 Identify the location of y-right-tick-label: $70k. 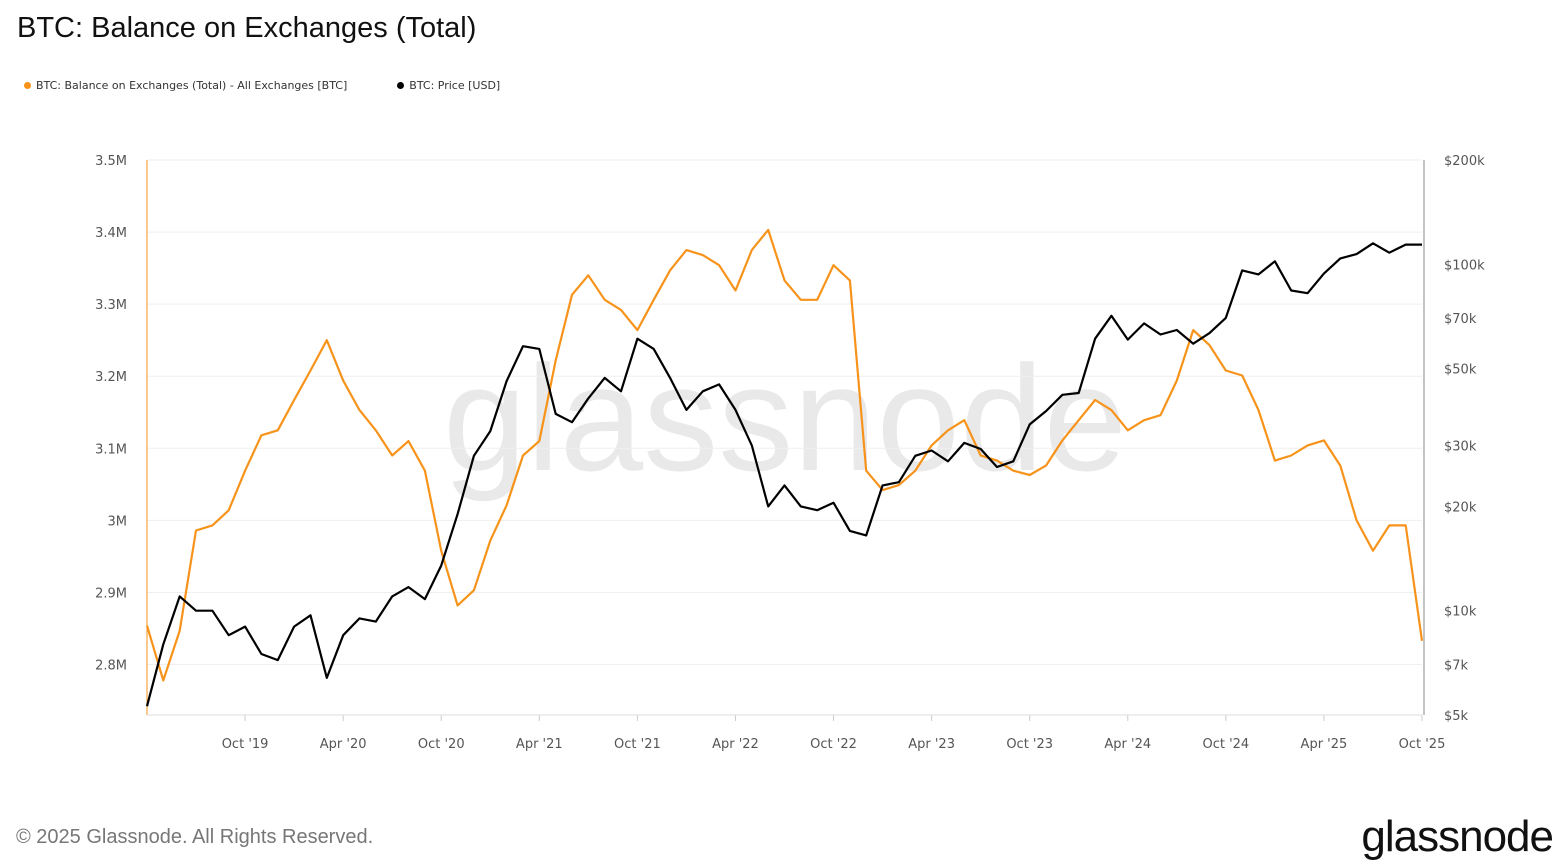
(1460, 319).